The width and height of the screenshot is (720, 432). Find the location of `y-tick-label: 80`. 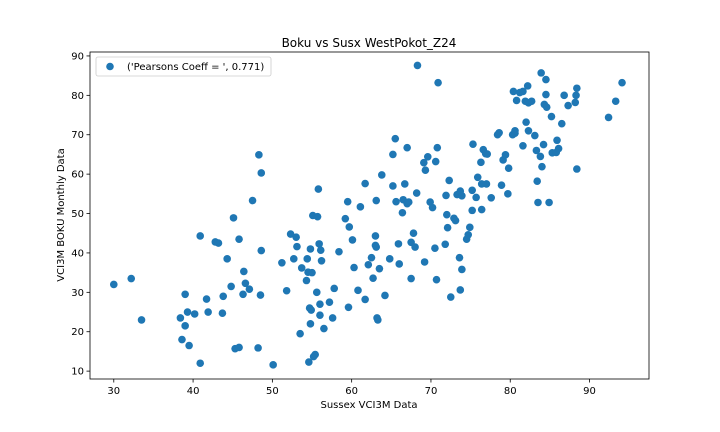

y-tick-label: 80 is located at coordinates (77, 96).